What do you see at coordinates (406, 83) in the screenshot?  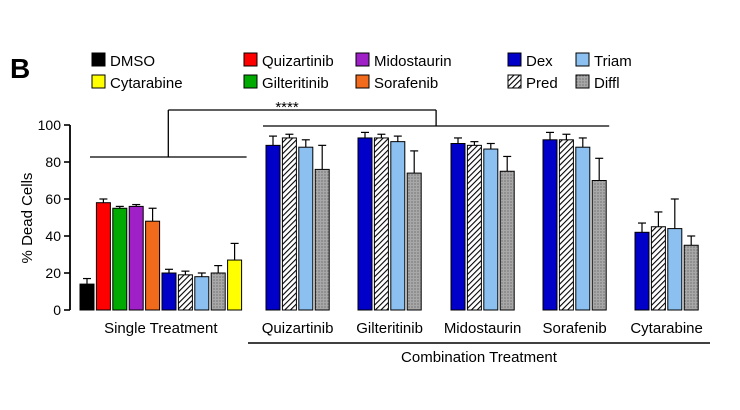 I see `legend-label: Sorafenib` at bounding box center [406, 83].